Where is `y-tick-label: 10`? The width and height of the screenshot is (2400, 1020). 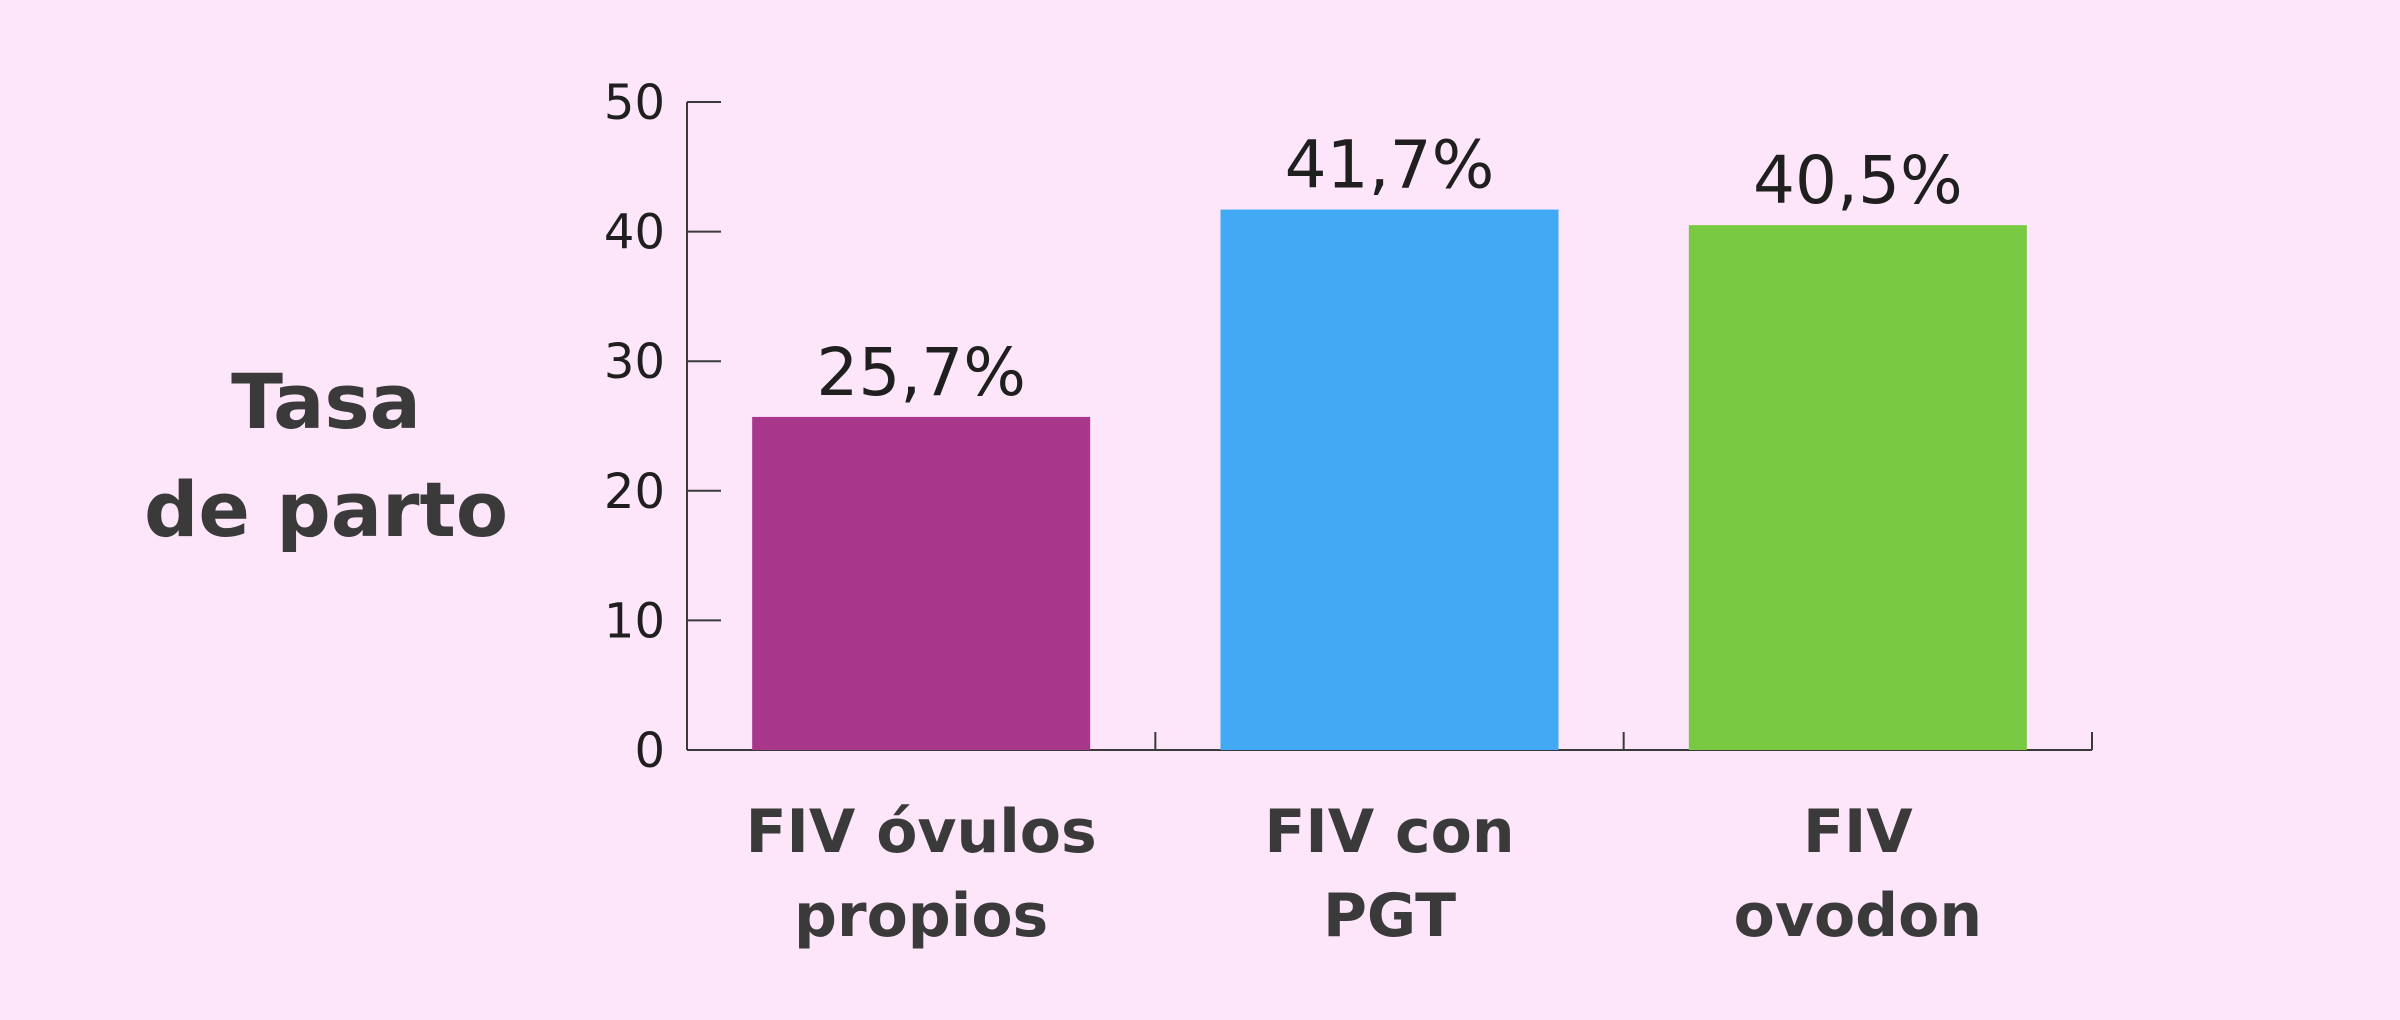
y-tick-label: 10 is located at coordinates (634, 621).